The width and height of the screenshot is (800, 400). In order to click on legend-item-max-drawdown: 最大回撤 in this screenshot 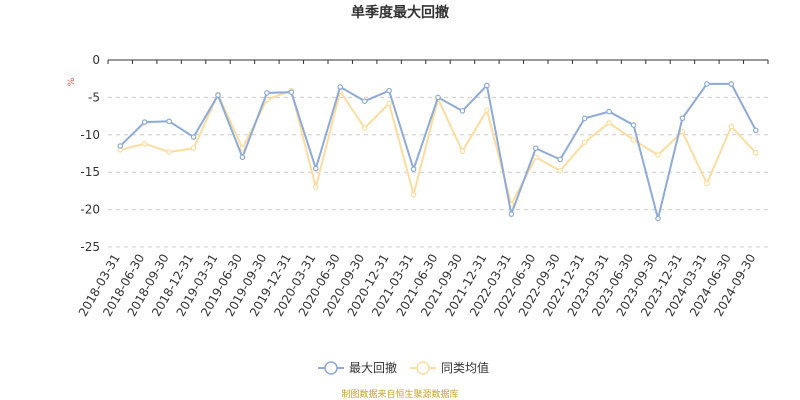, I will do `click(357, 367)`.